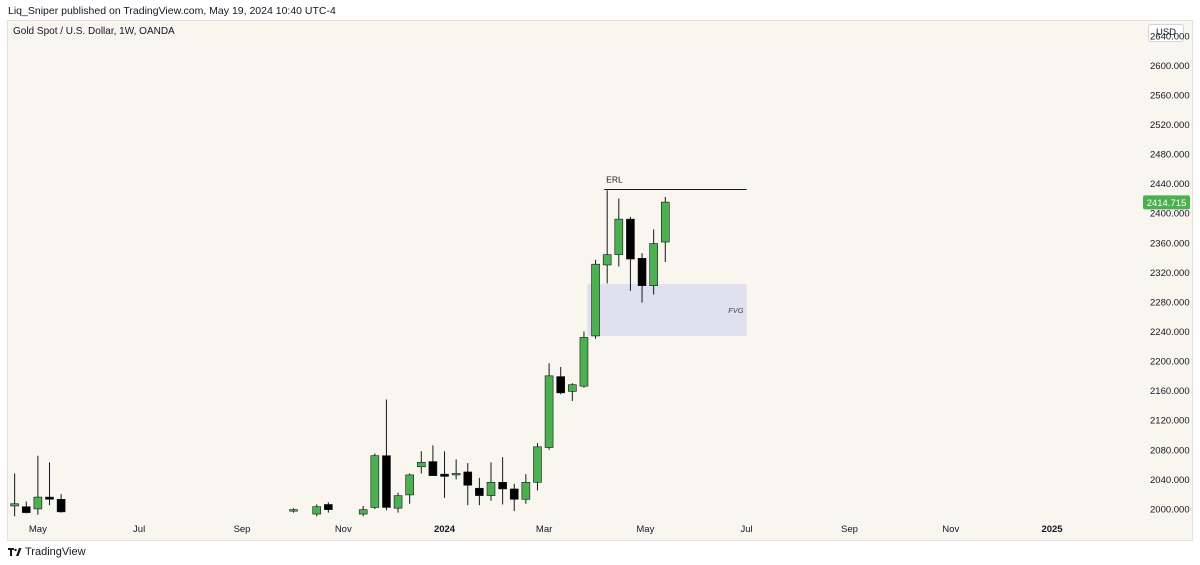  Describe the element at coordinates (1170, 480) in the screenshot. I see `y-tick-label: 2040.000` at that location.